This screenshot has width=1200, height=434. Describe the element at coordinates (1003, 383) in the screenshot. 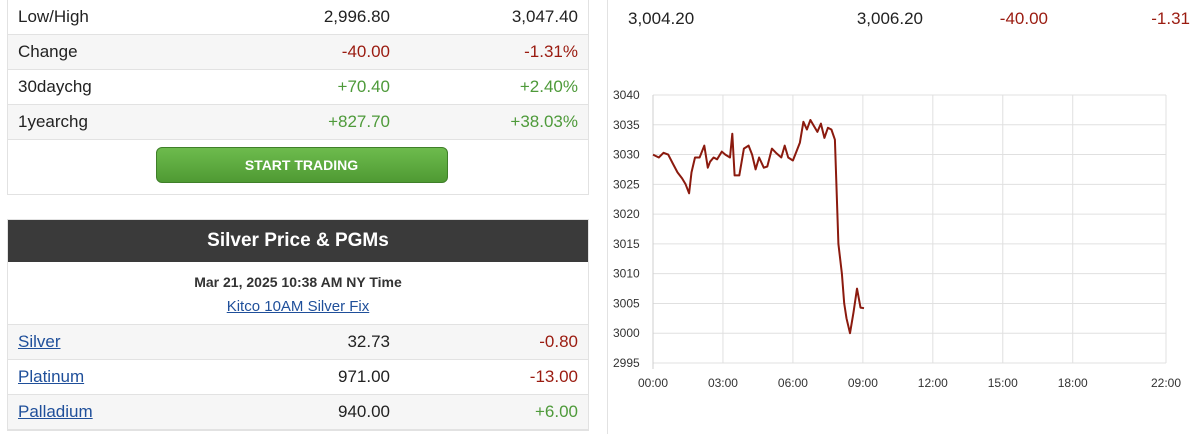

I see `x-tick-label: 15:00` at that location.